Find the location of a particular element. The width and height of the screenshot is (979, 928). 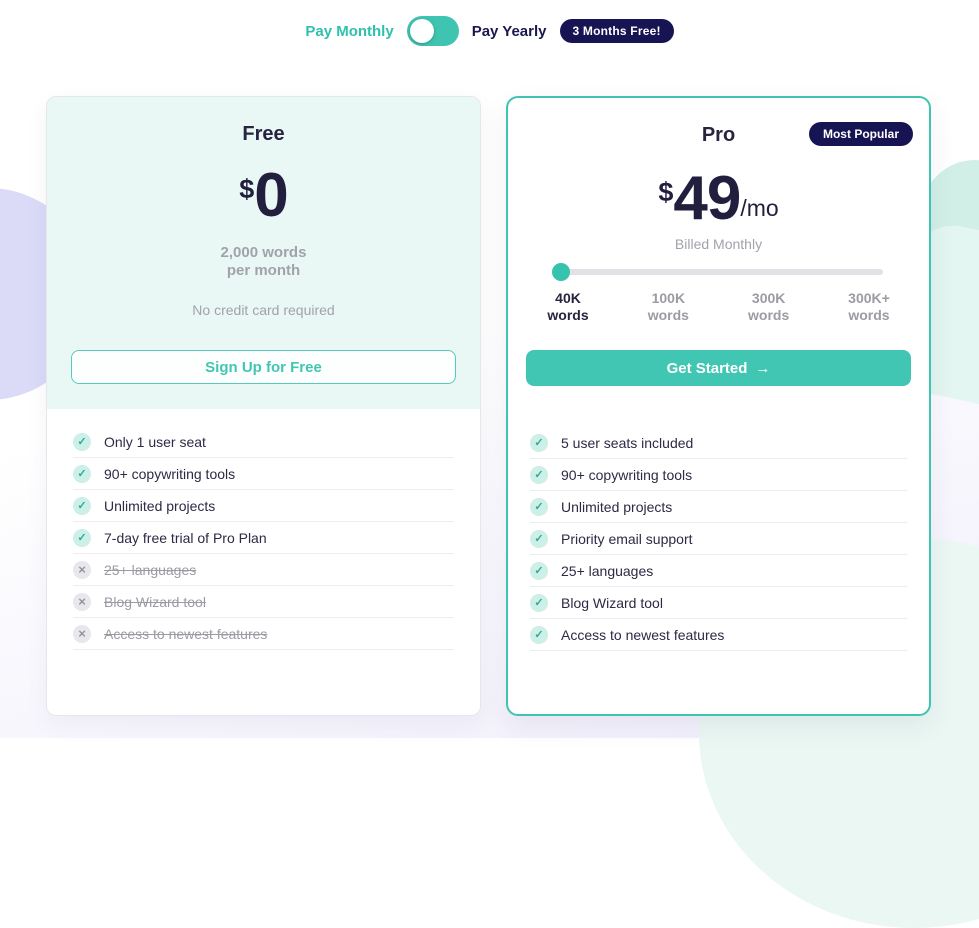

pro-plan-price: $ 49 /mo is located at coordinates (718, 199).